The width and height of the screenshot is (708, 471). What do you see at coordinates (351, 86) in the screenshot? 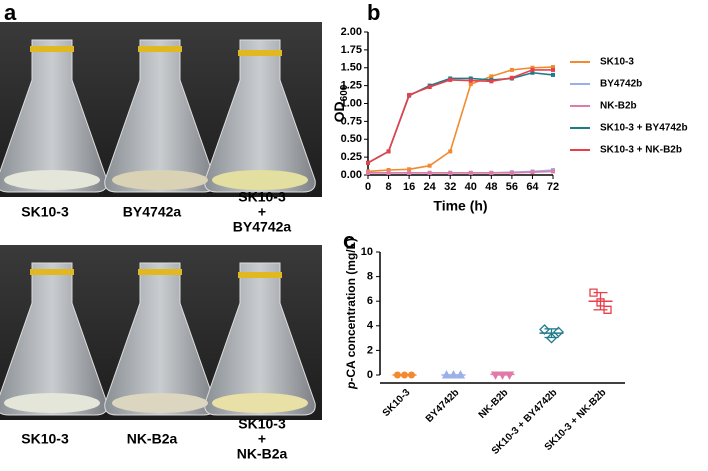
I see `y-tick-label: 1.25` at bounding box center [351, 86].